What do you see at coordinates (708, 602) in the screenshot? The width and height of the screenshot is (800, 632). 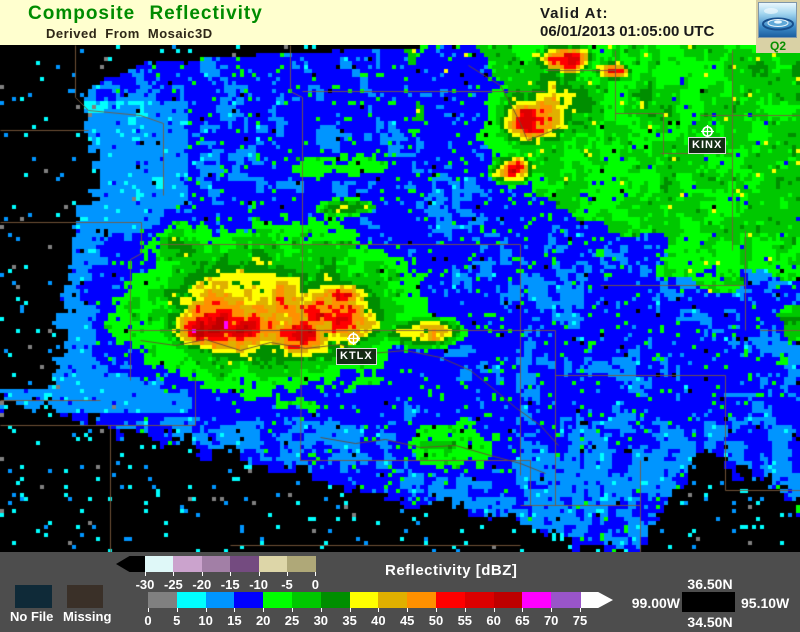 I see `geo-coverage-box` at bounding box center [708, 602].